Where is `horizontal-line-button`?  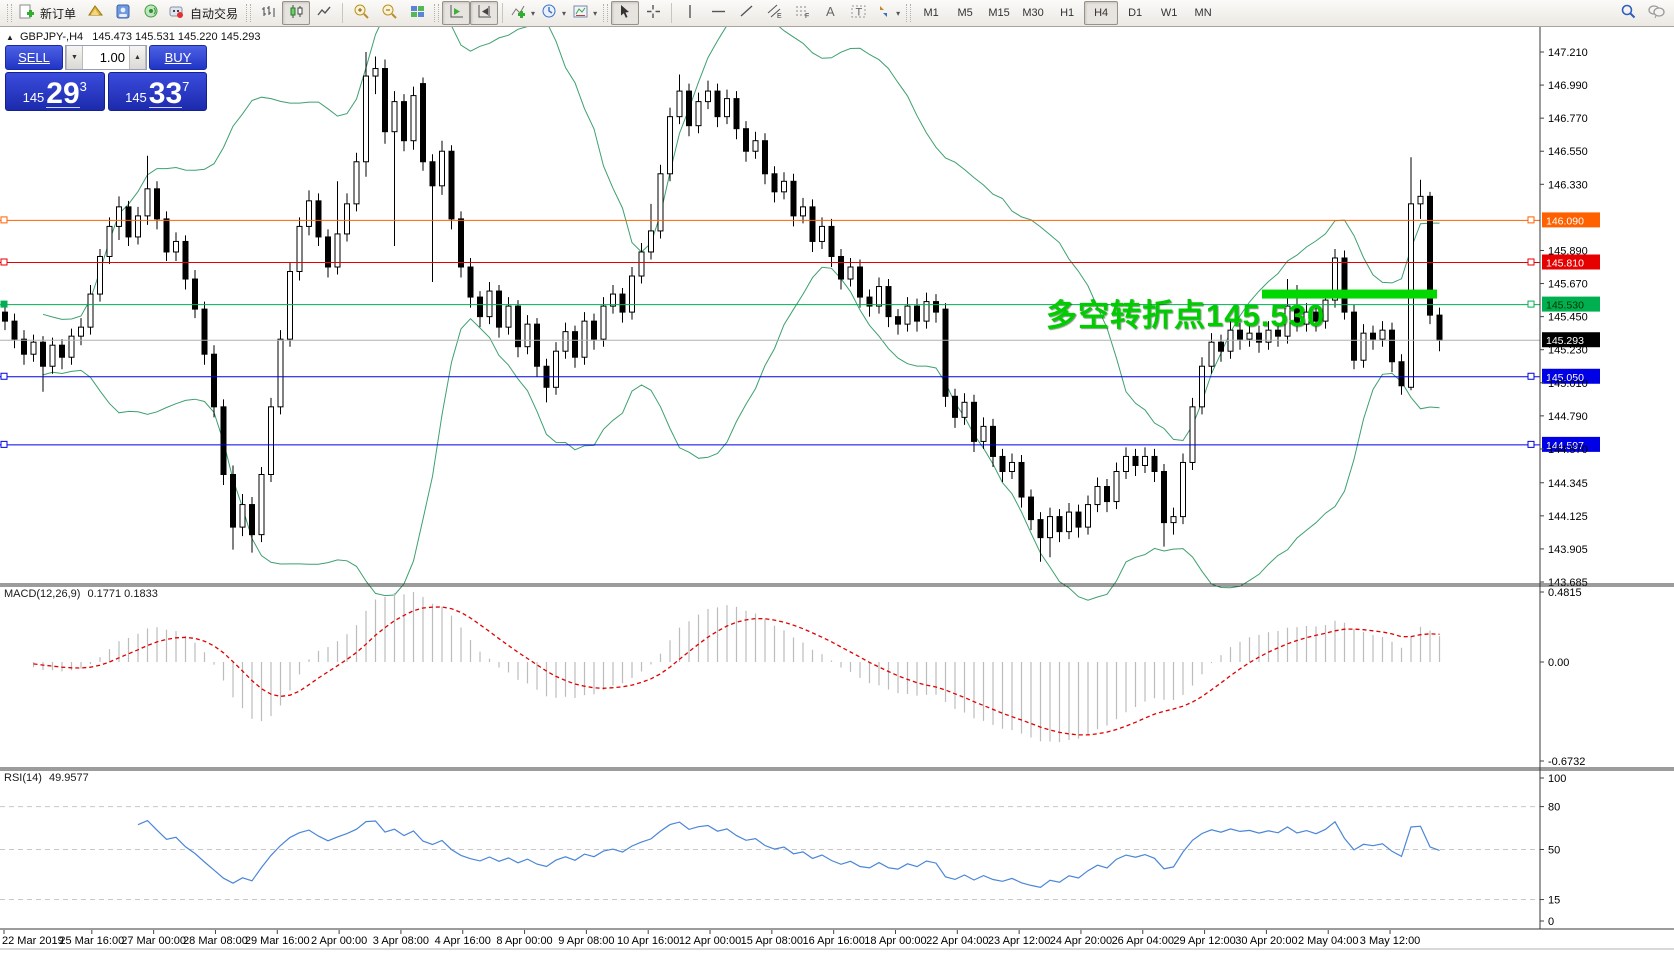 horizontal-line-button is located at coordinates (718, 13).